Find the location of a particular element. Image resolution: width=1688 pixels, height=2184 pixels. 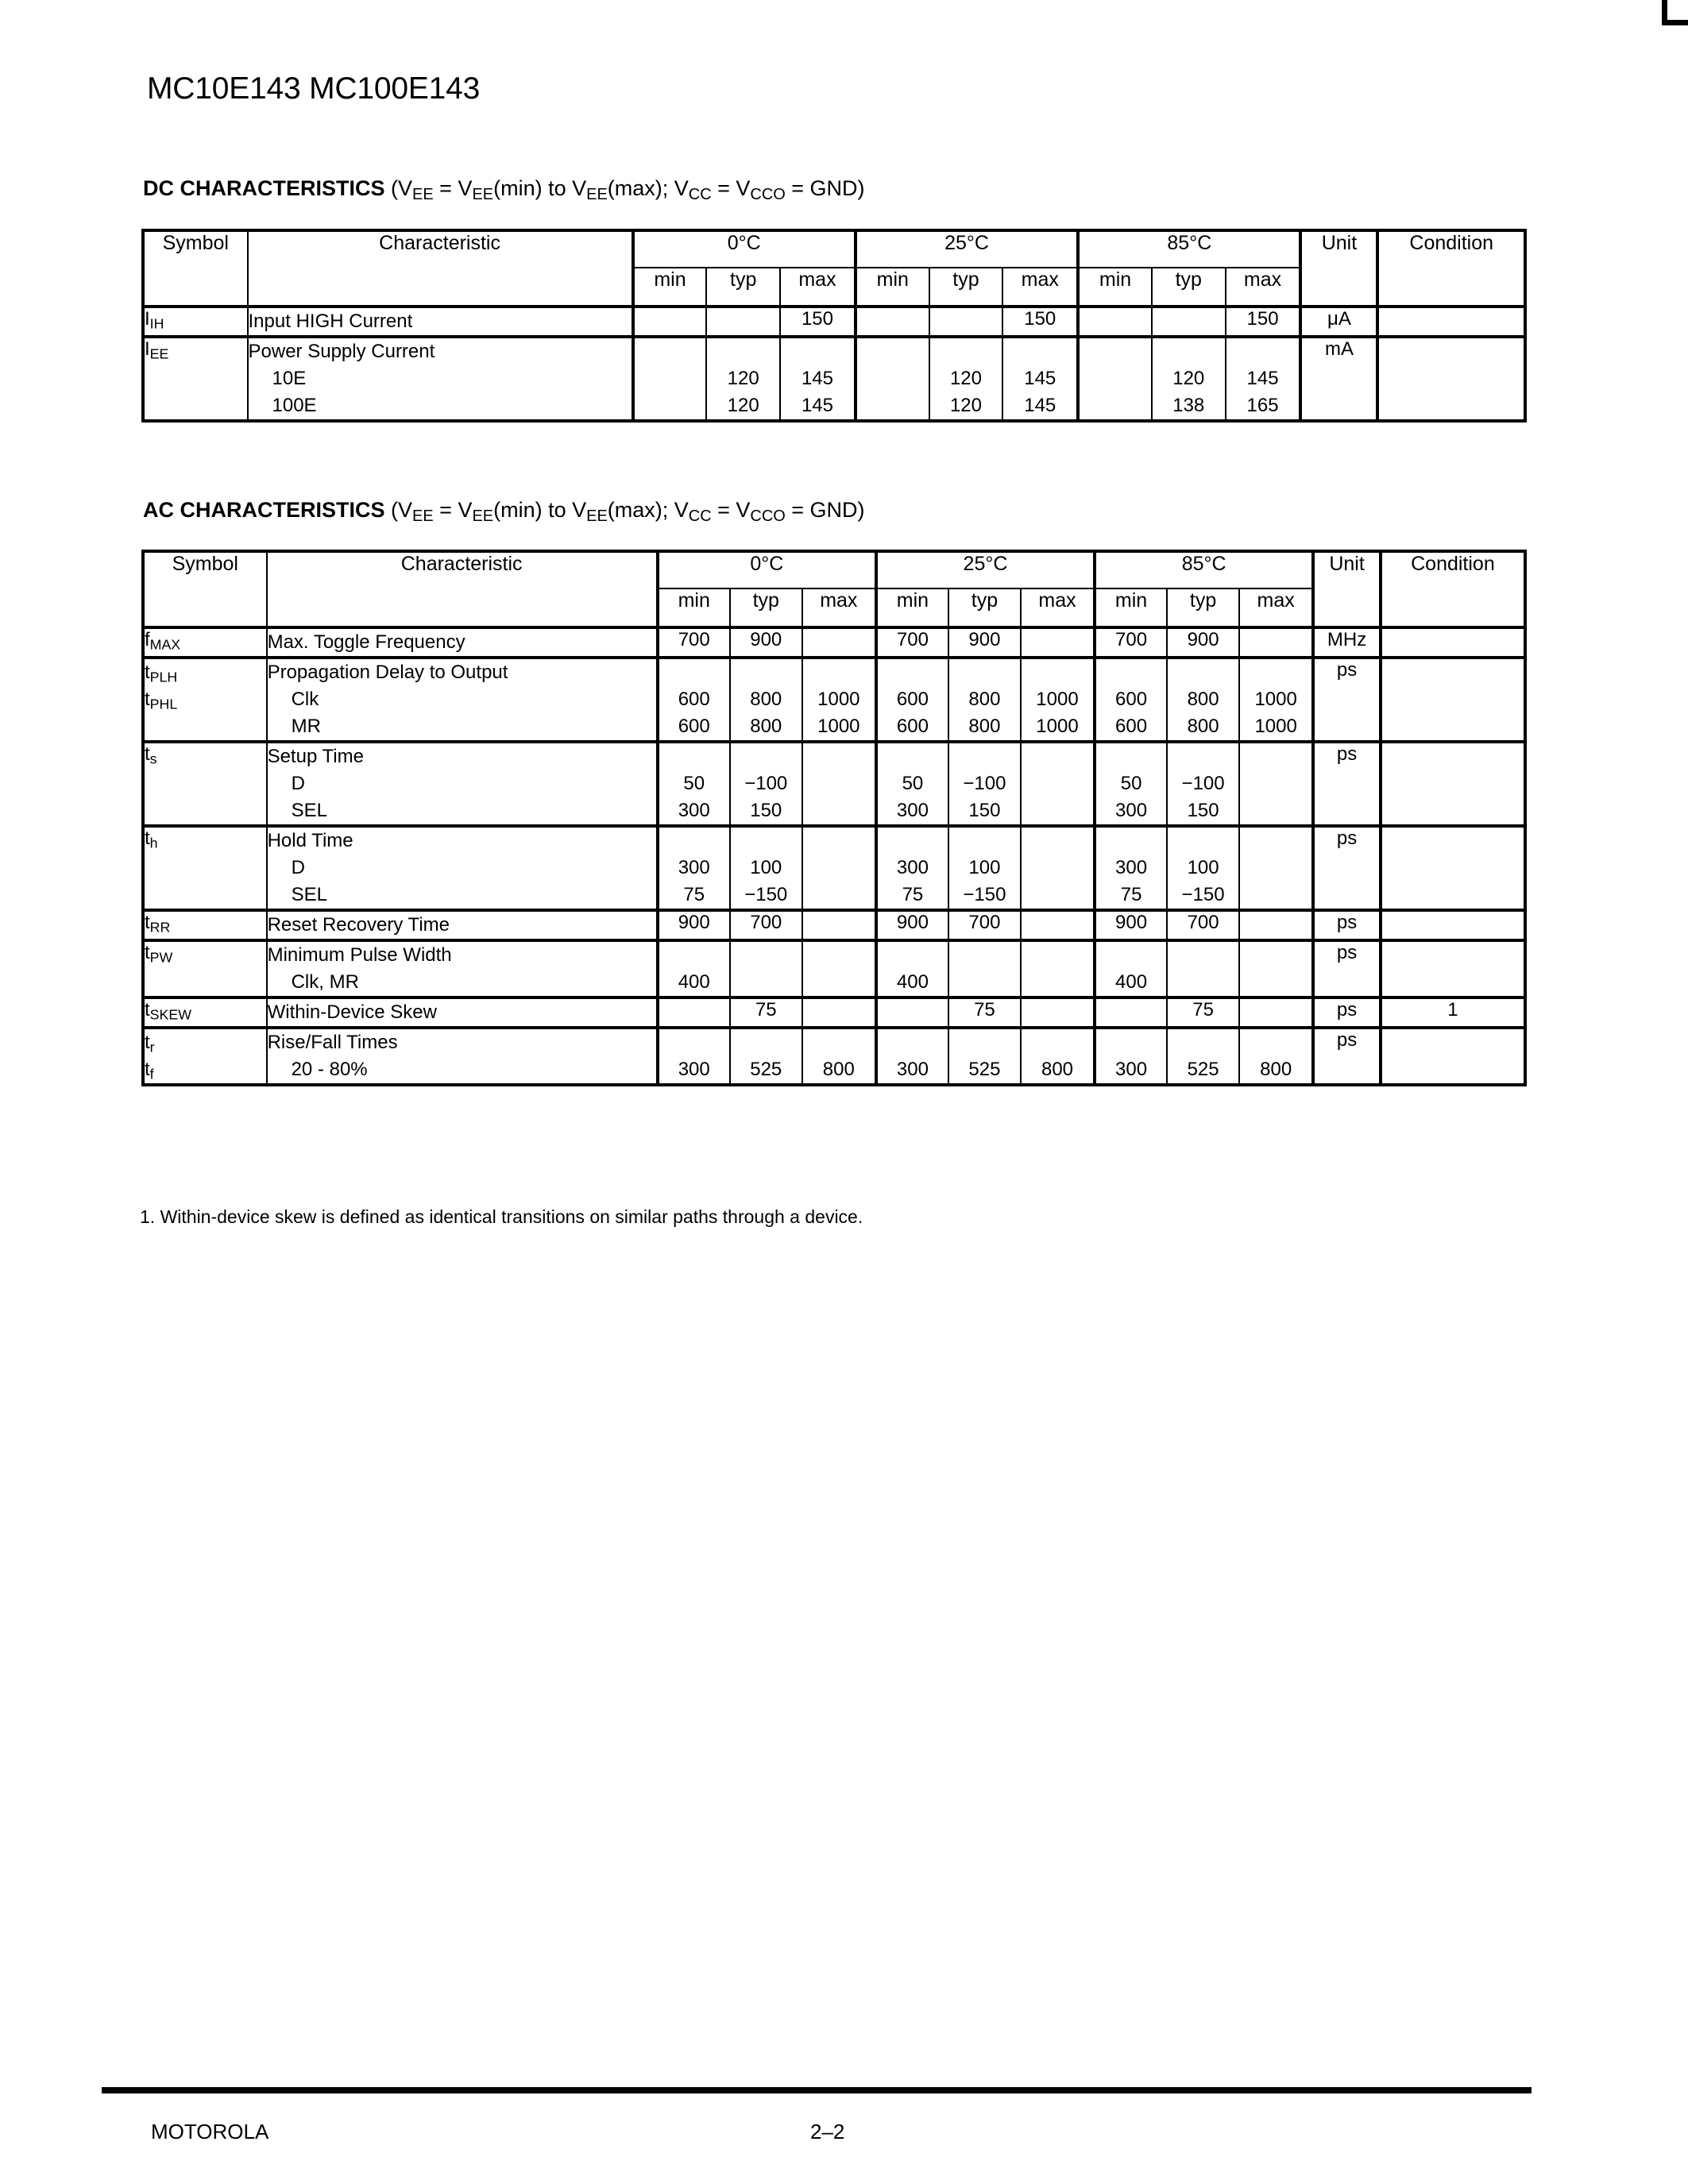

ac-row-characteristic: Max. Toggle Frequency is located at coordinates (462, 642).